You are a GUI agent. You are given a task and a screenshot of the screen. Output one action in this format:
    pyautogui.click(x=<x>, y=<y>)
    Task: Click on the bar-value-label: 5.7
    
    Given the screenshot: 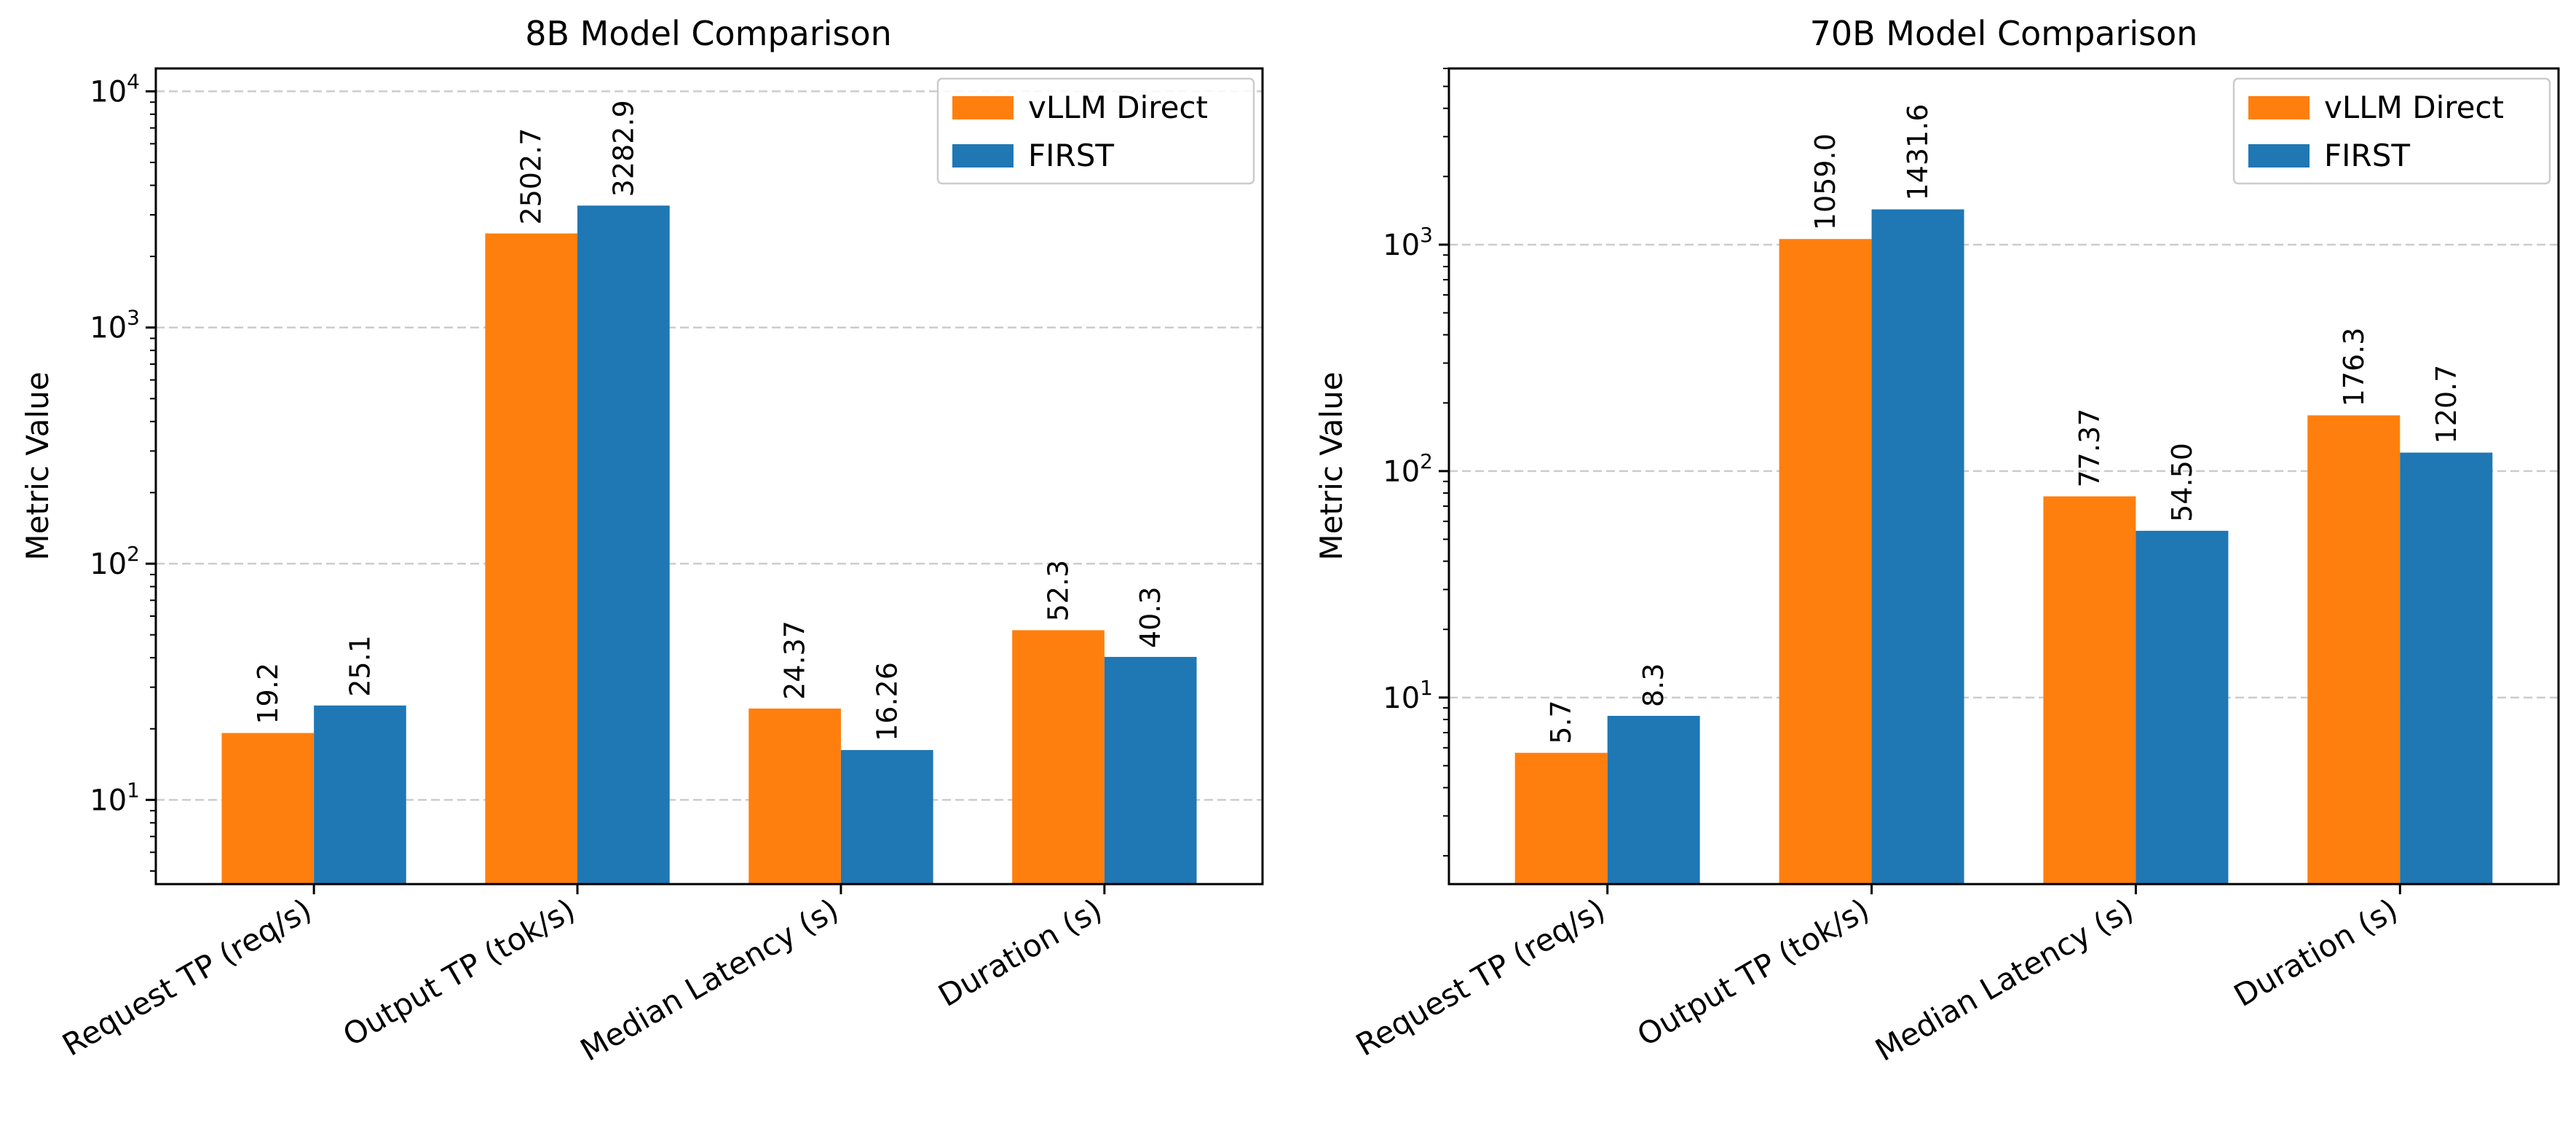 What is the action you would take?
    pyautogui.click(x=1561, y=722)
    